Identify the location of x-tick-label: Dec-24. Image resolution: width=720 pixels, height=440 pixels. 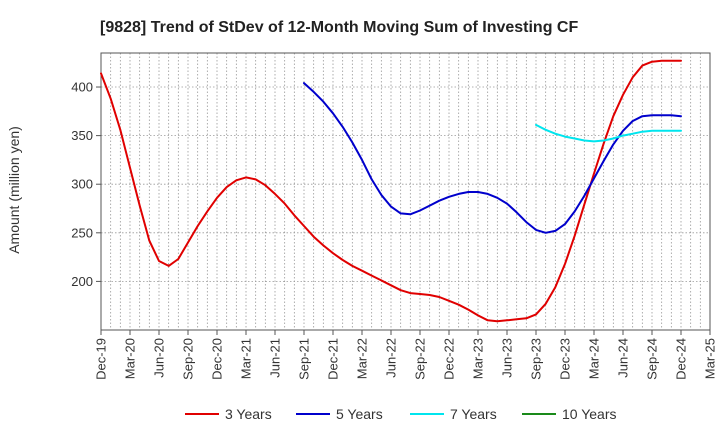
(681, 359).